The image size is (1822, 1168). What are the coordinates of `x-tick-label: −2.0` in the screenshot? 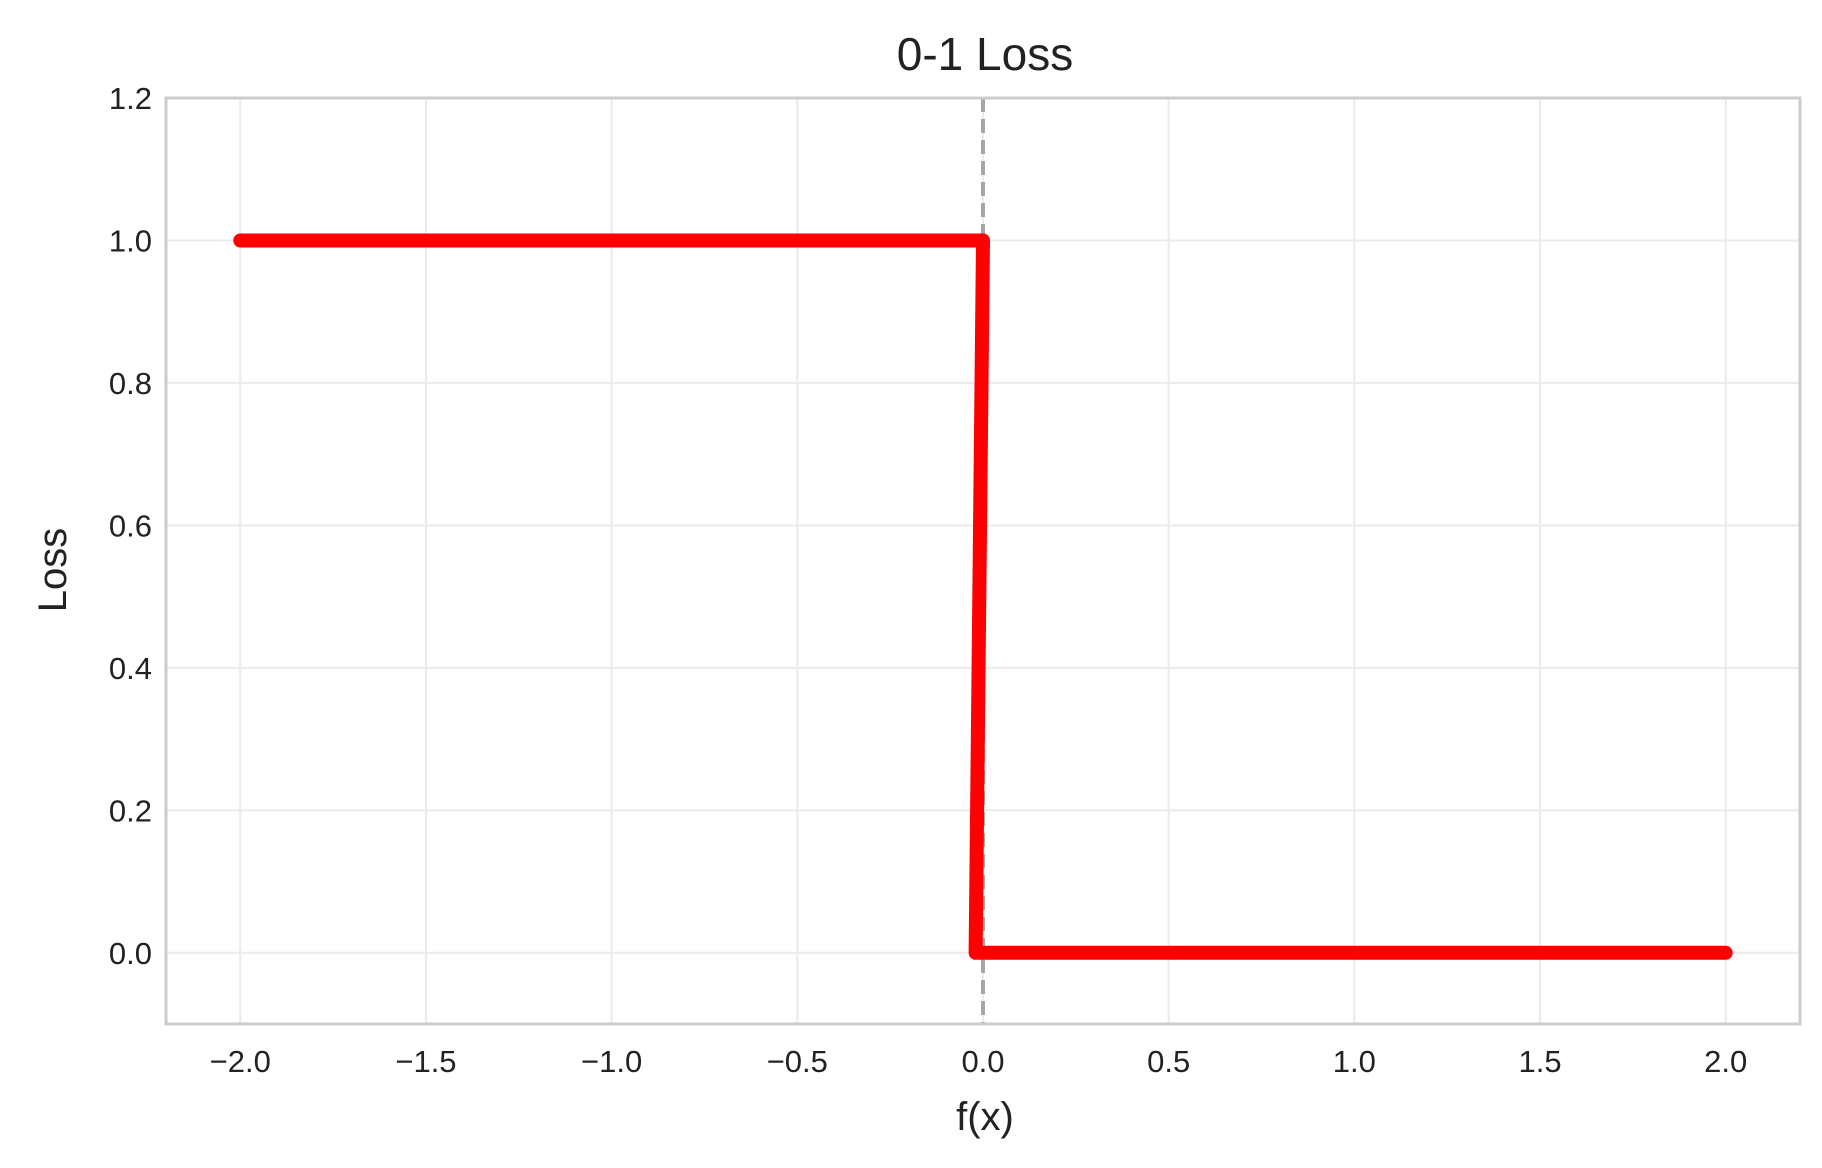 It's located at (240, 1061).